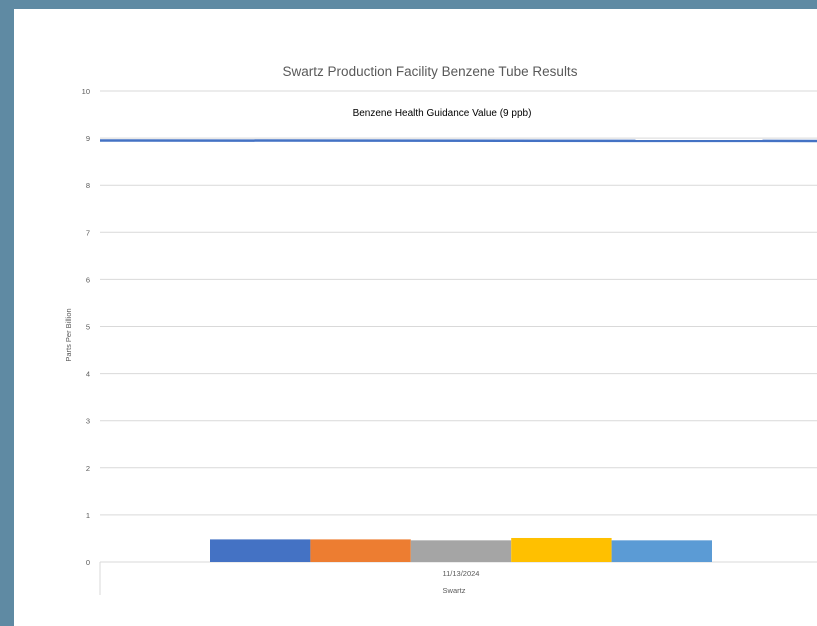 The height and width of the screenshot is (626, 817). I want to click on guidance-line, so click(458, 141).